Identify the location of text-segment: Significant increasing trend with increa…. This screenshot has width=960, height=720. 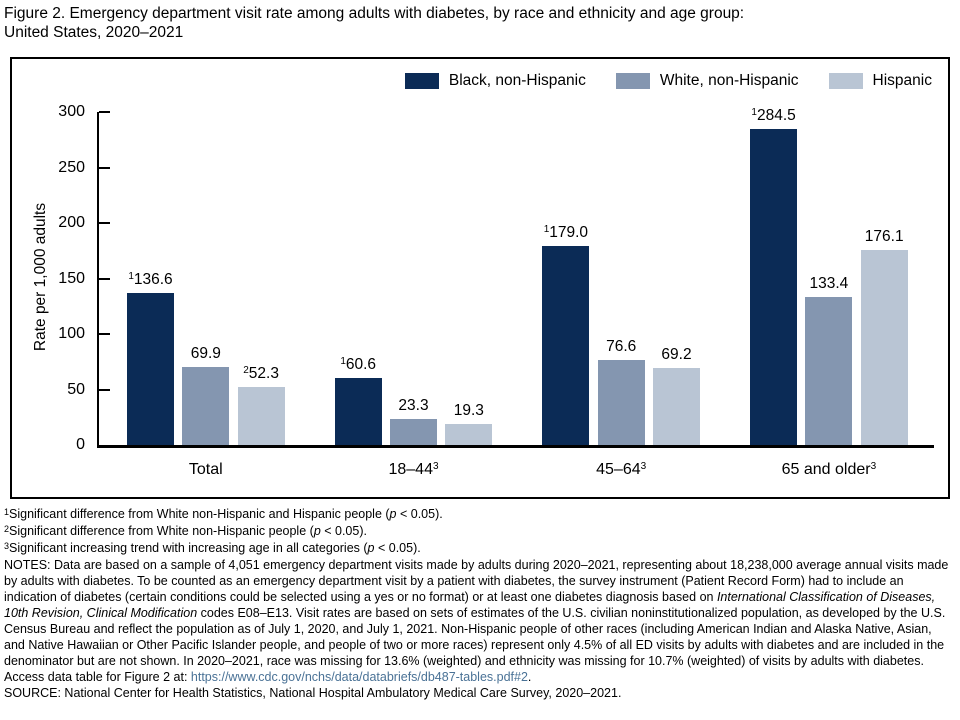
(188, 548).